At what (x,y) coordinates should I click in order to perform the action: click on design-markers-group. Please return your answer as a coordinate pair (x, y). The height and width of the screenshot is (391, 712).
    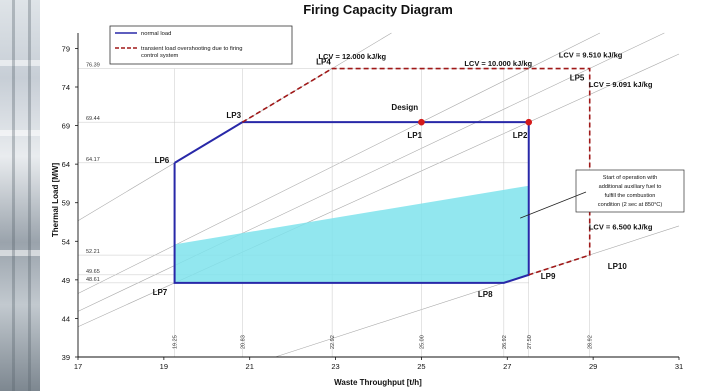
    Looking at the image, I should click on (475, 122).